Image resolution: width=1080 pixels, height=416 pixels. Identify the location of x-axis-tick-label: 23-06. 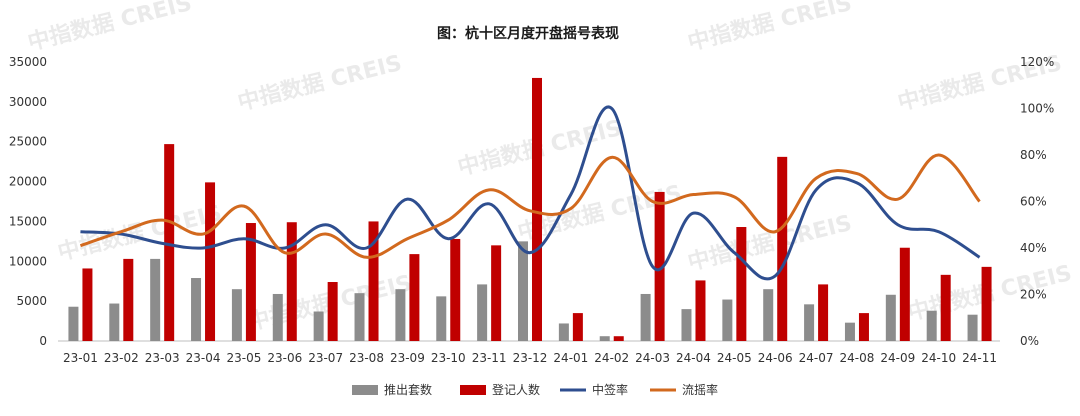
(284, 358).